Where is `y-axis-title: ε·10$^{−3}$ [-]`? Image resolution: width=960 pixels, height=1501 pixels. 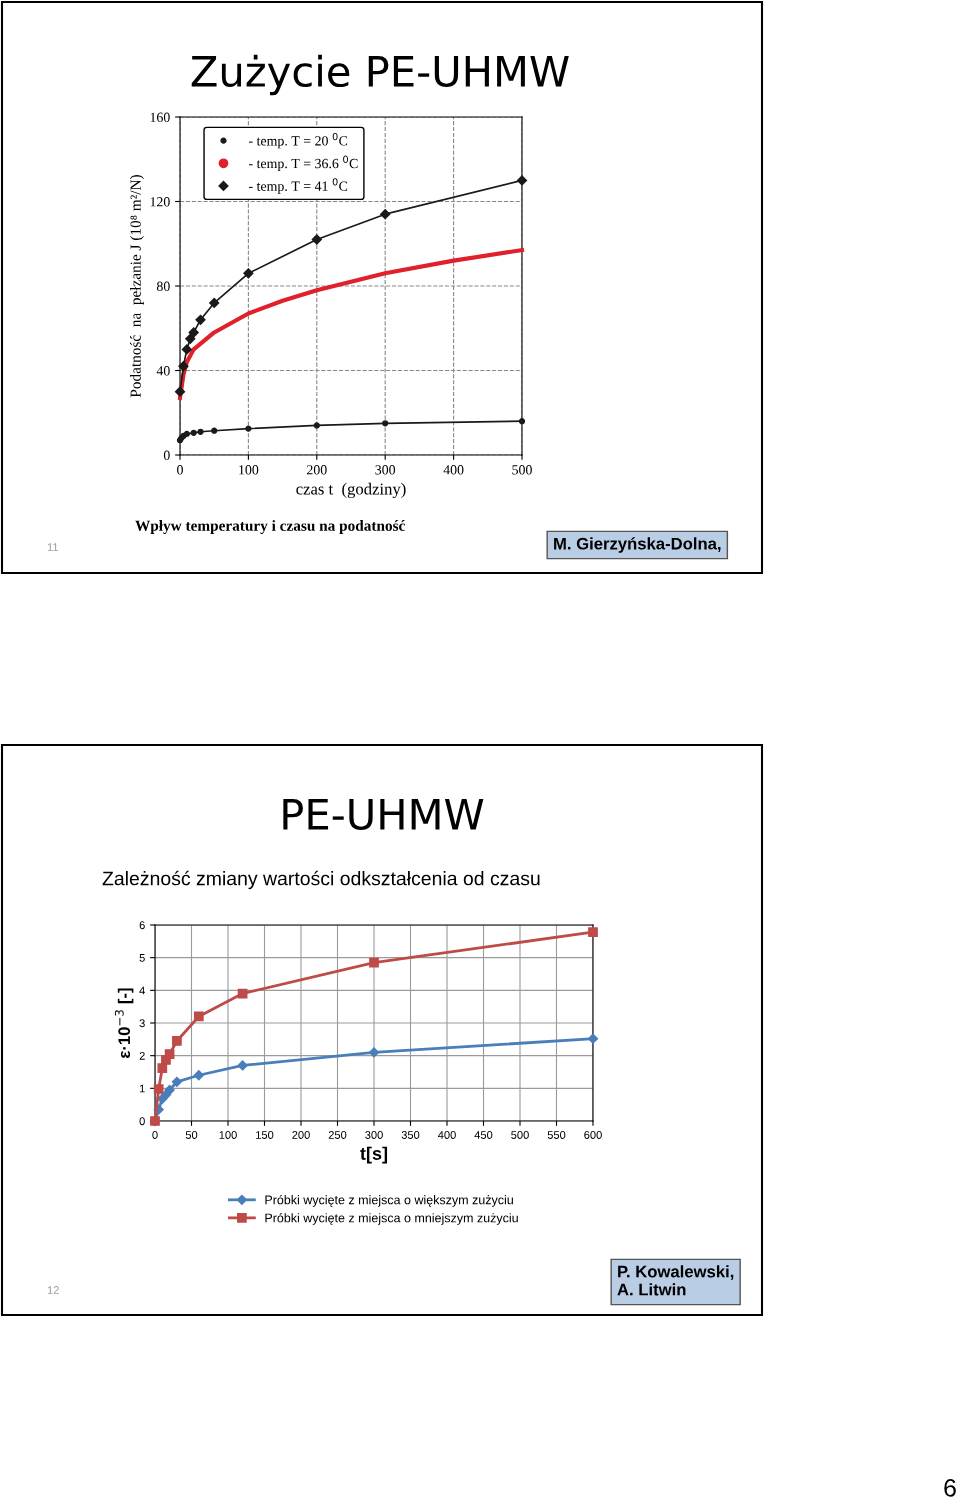
y-axis-title: ε·10$^{−3}$ [-] is located at coordinates (124, 1023).